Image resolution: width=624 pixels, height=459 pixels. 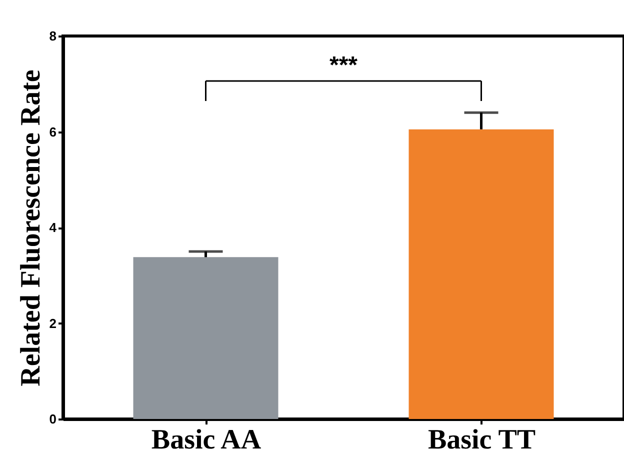 I want to click on y-tick-label: 8, so click(x=52, y=36).